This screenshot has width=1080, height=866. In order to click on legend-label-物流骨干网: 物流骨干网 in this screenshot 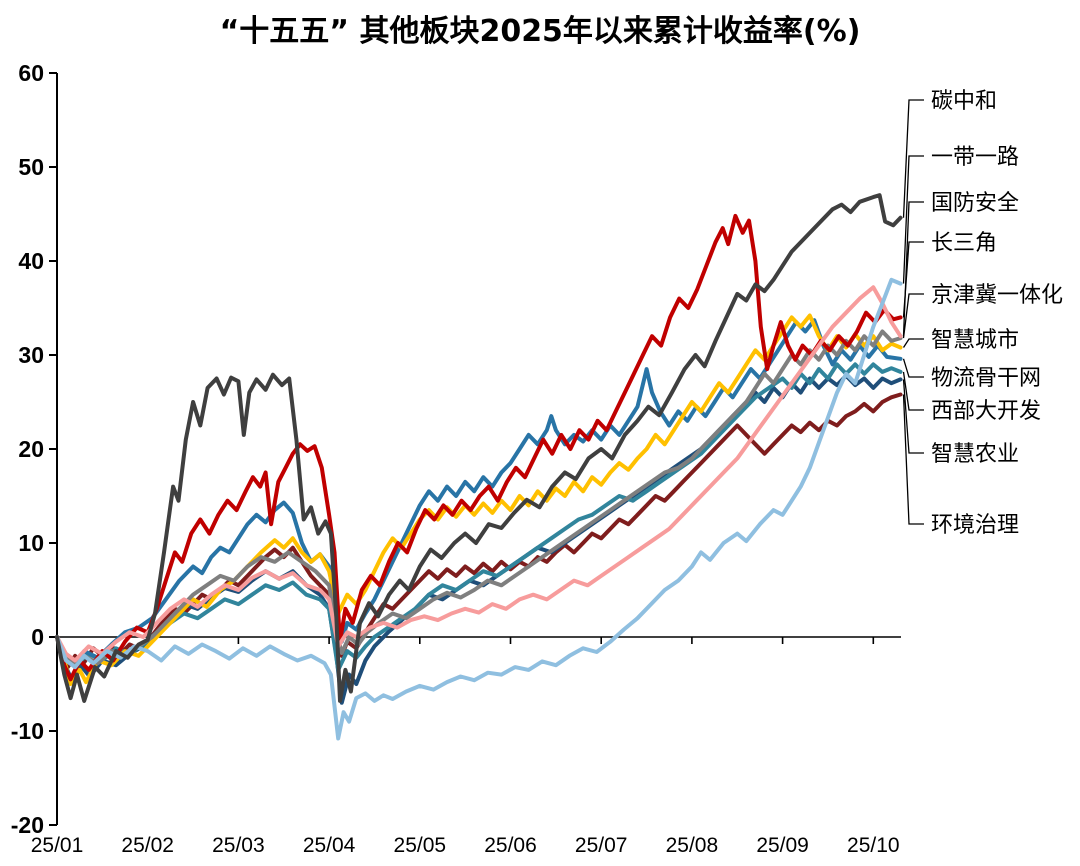, I will do `click(986, 378)`.